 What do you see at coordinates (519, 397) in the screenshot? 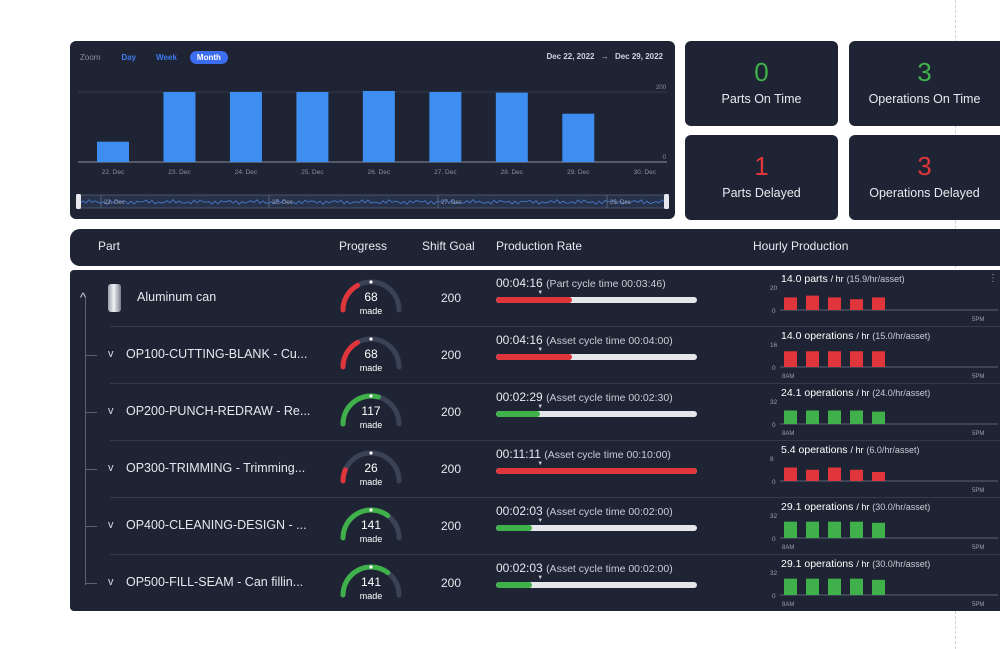
I see `rate-time-value: 00:02:29` at bounding box center [519, 397].